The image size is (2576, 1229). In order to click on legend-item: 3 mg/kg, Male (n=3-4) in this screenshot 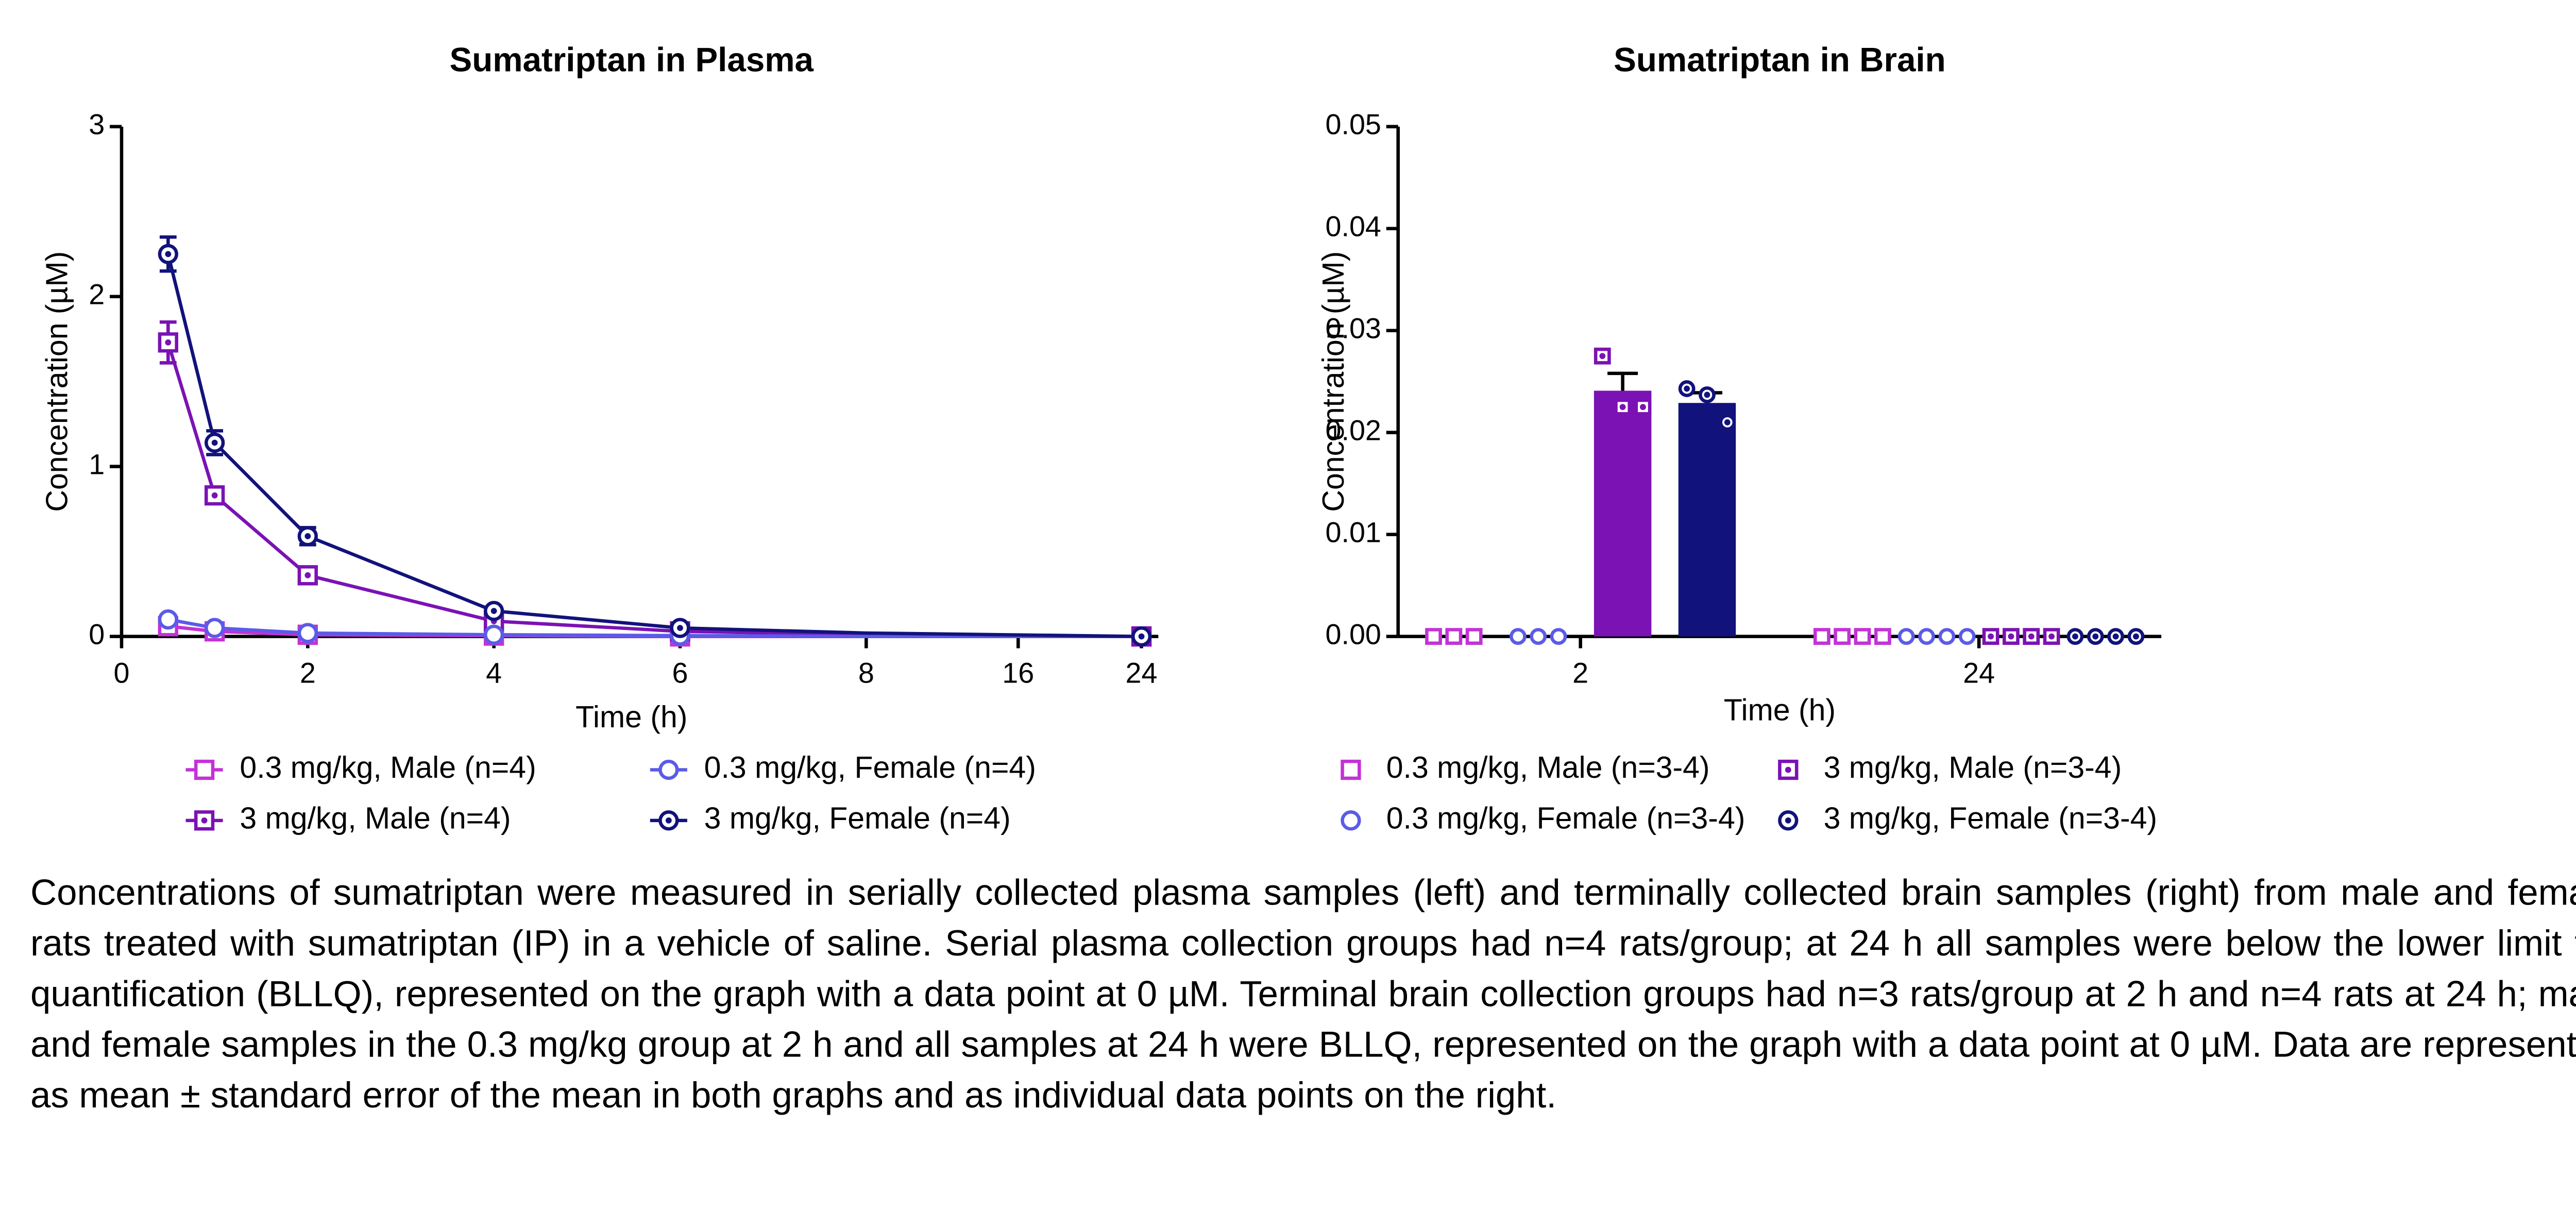, I will do `click(1950, 767)`.